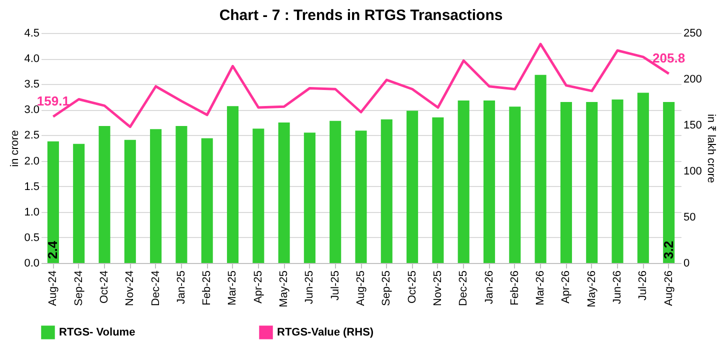 This screenshot has height=350, width=725. I want to click on y-tick-label: 1.5, so click(32, 186).